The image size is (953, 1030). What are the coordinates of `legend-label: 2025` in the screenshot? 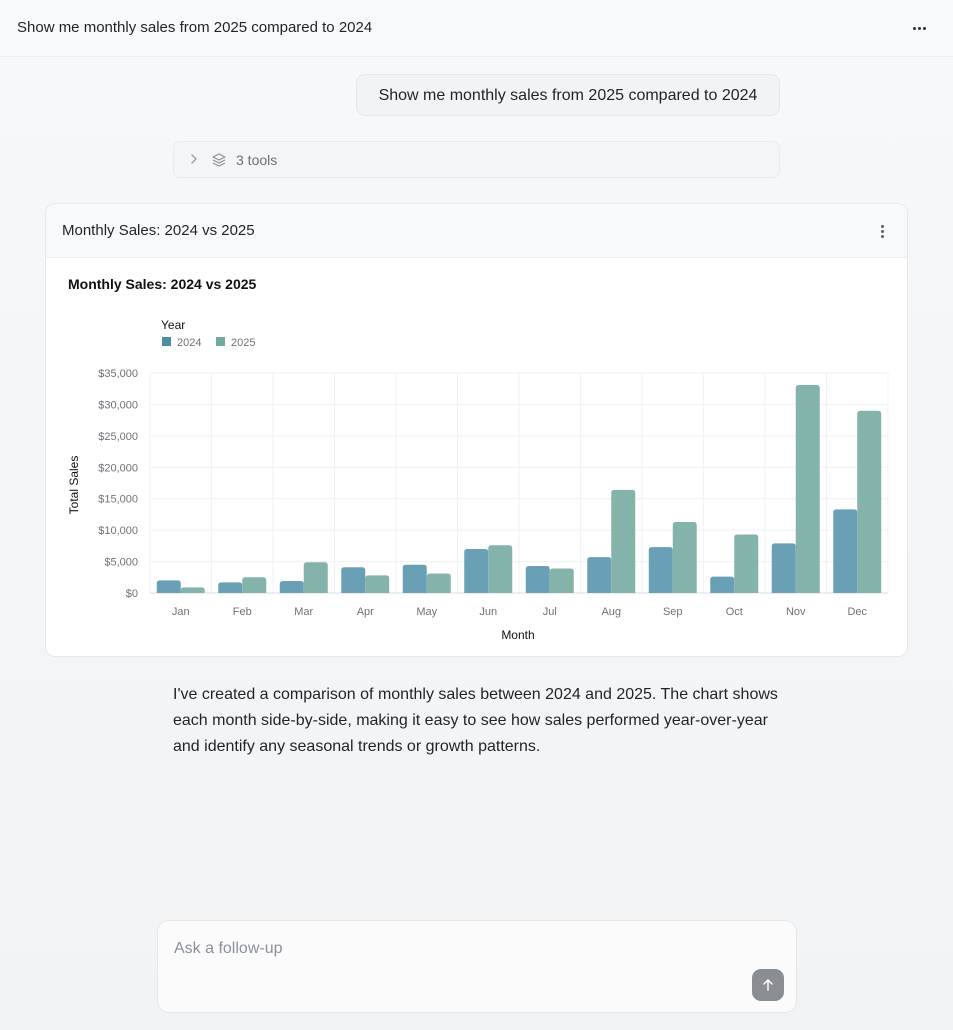 It's located at (243, 343).